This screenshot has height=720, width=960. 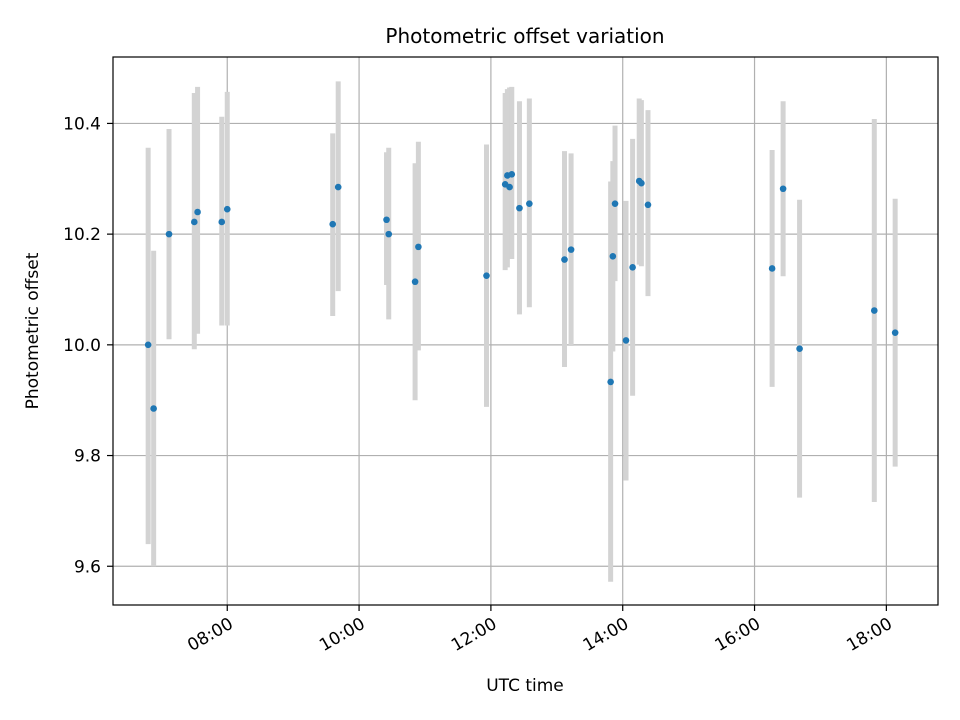 I want to click on x-axis-ticks: 08:00 10:00 12:00 14:00 16:00 18:00, so click(x=540, y=630).